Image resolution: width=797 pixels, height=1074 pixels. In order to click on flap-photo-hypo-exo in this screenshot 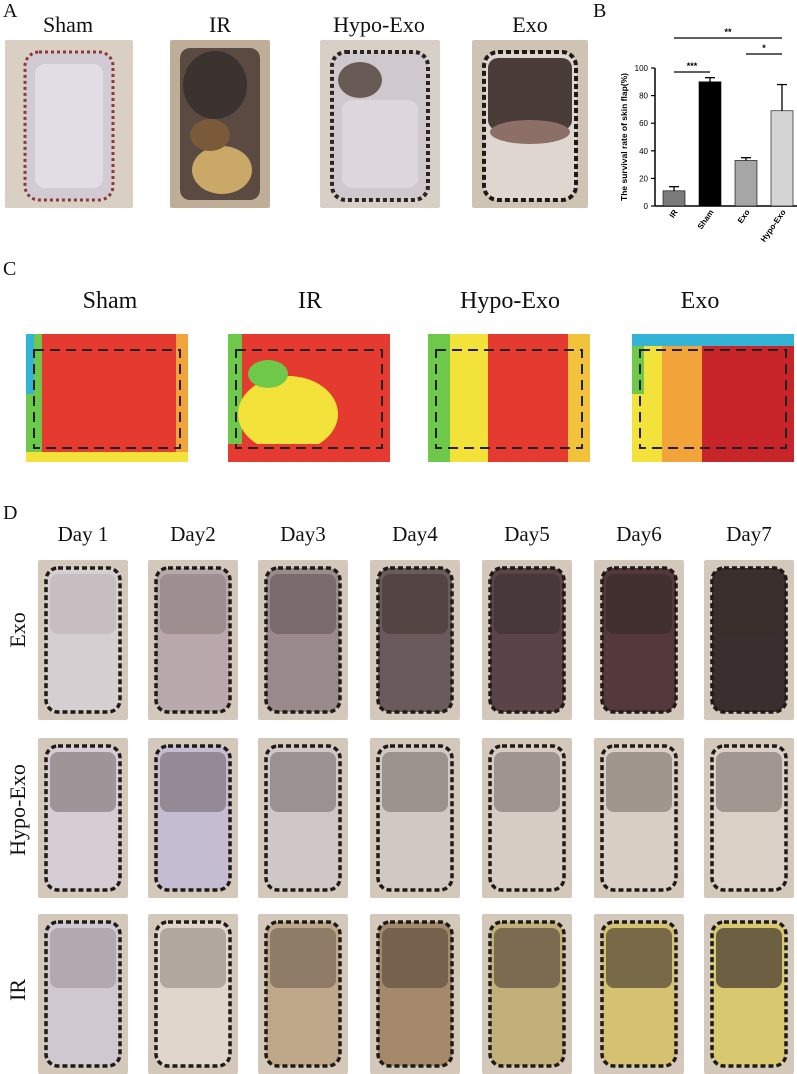, I will do `click(380, 124)`.